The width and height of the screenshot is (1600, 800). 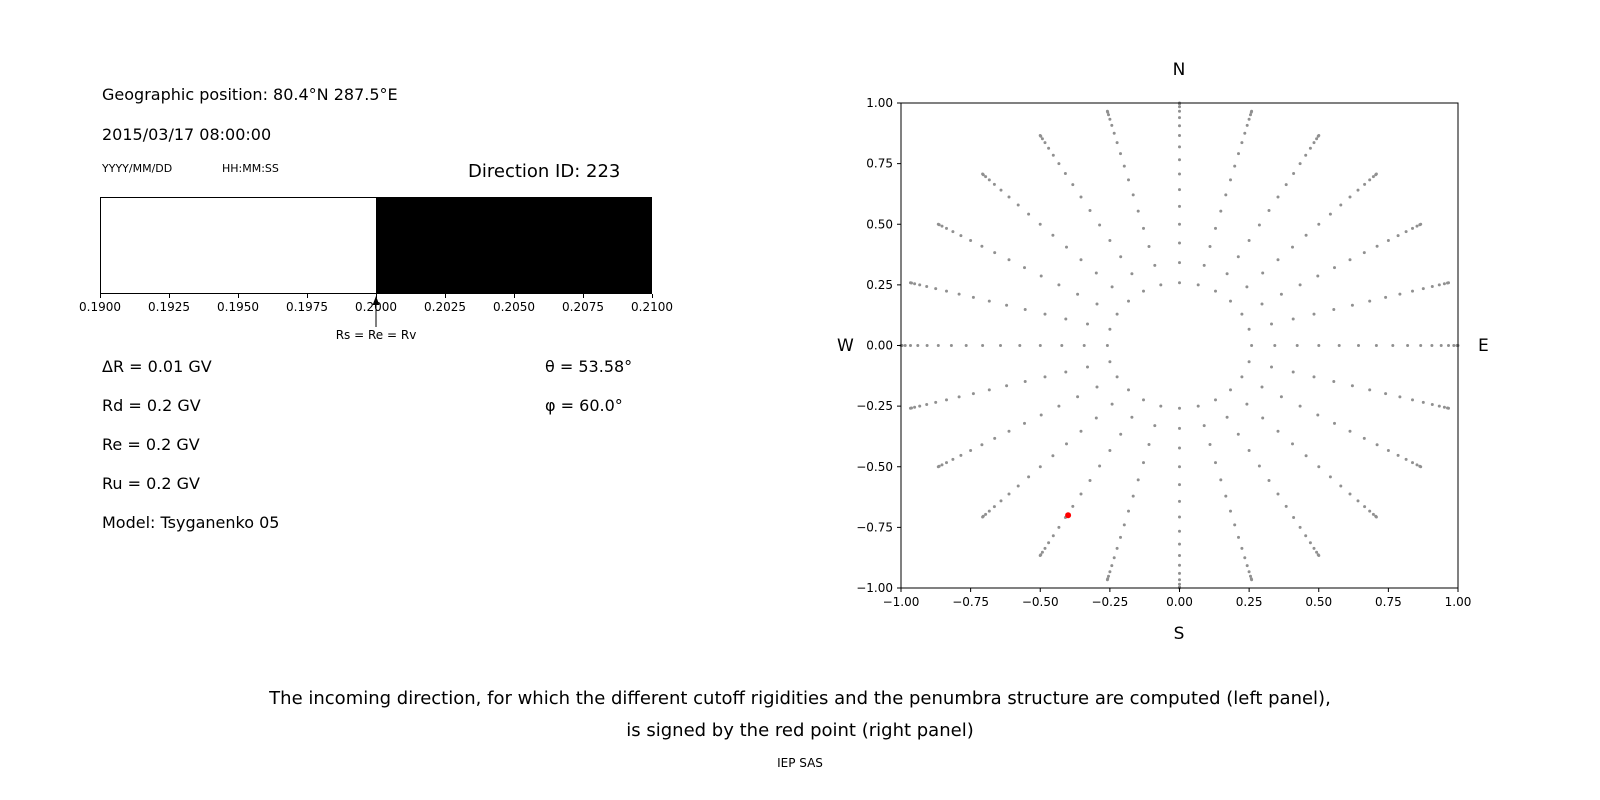 I want to click on y-tick-label: −0.75, so click(x=874, y=527).